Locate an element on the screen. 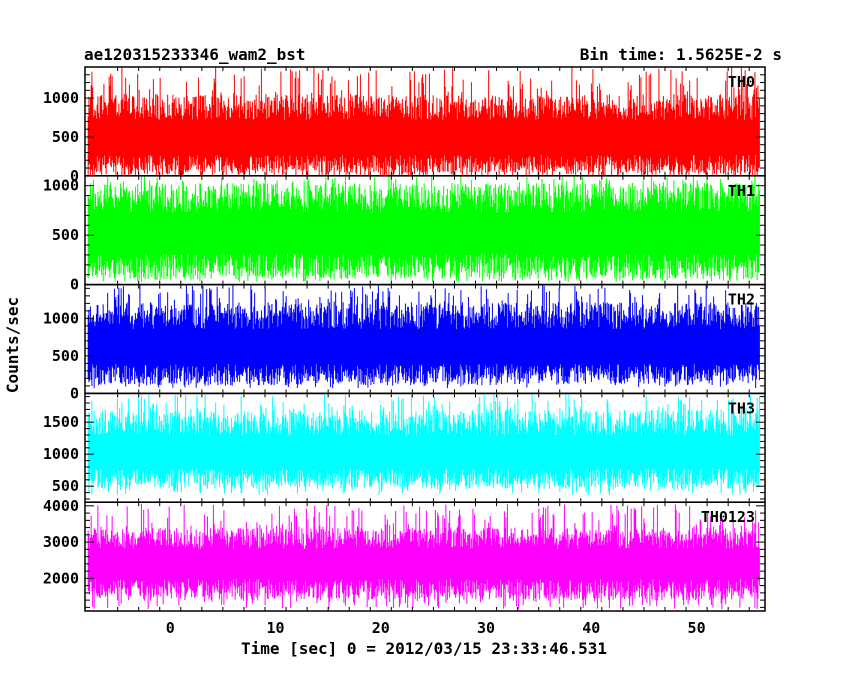 The width and height of the screenshot is (850, 680). y-tick-label: 4000 is located at coordinates (61, 506).